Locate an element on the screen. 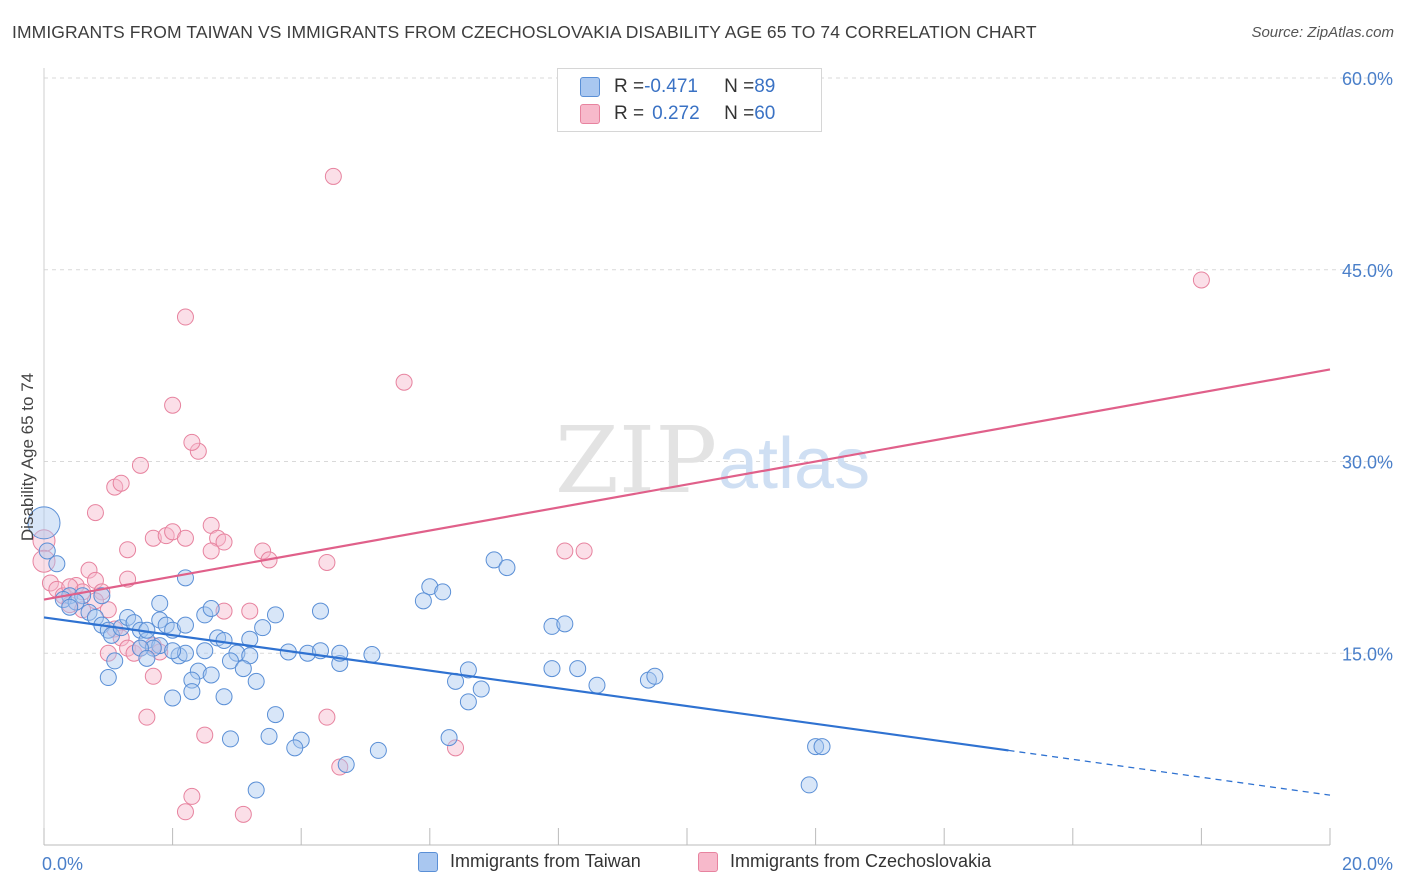 The width and height of the screenshot is (1406, 892). legend-r-value: 0.272 is located at coordinates (676, 113).